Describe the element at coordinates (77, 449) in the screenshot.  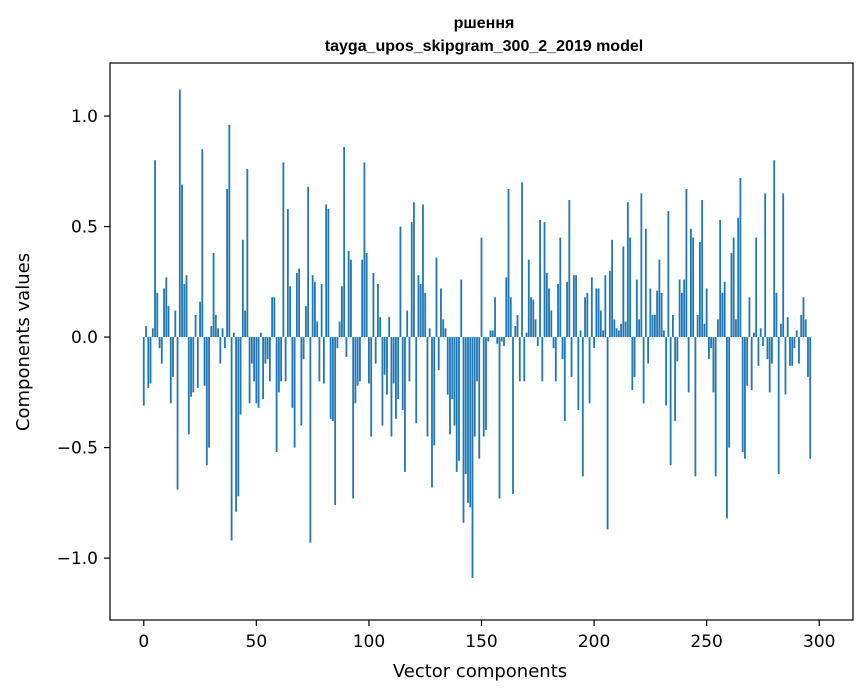
I see `y-tick-label: −0.5` at that location.